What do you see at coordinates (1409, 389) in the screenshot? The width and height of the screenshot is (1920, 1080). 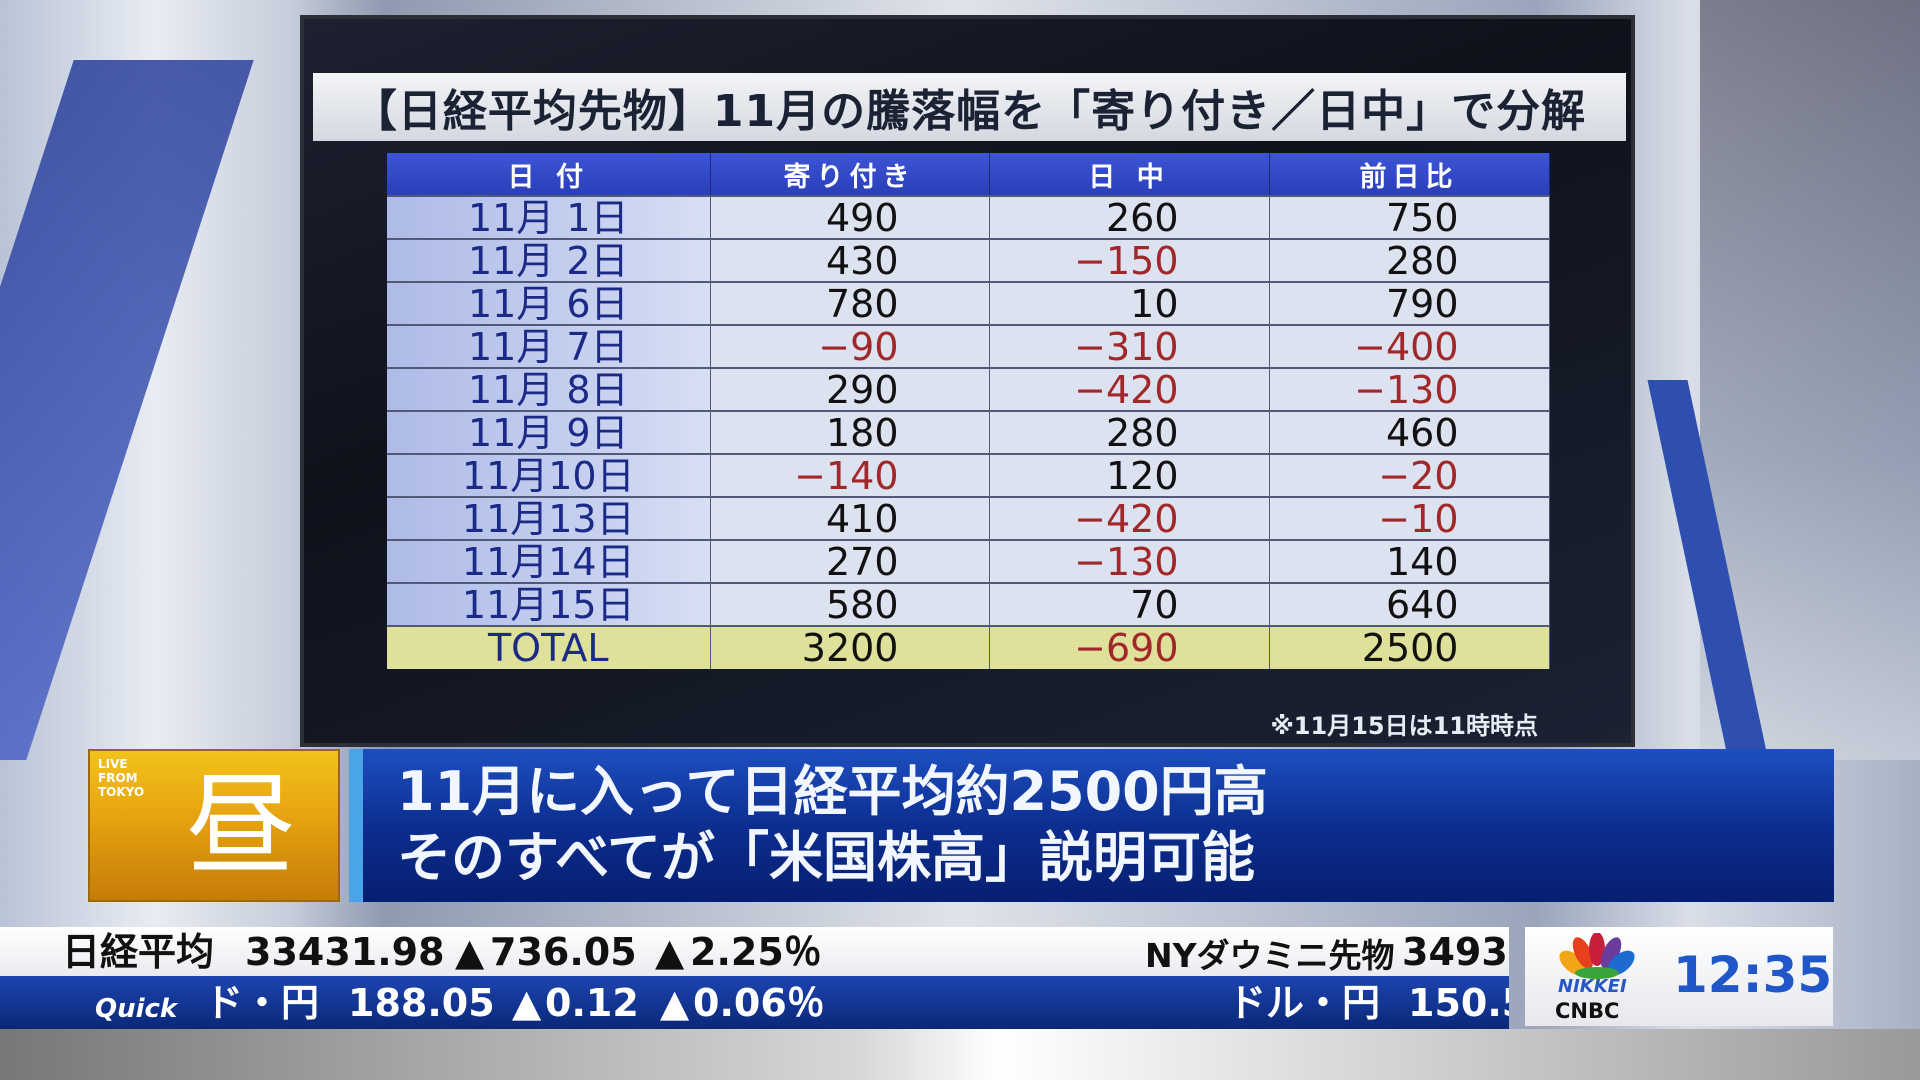 I see `cell-change: −130` at bounding box center [1409, 389].